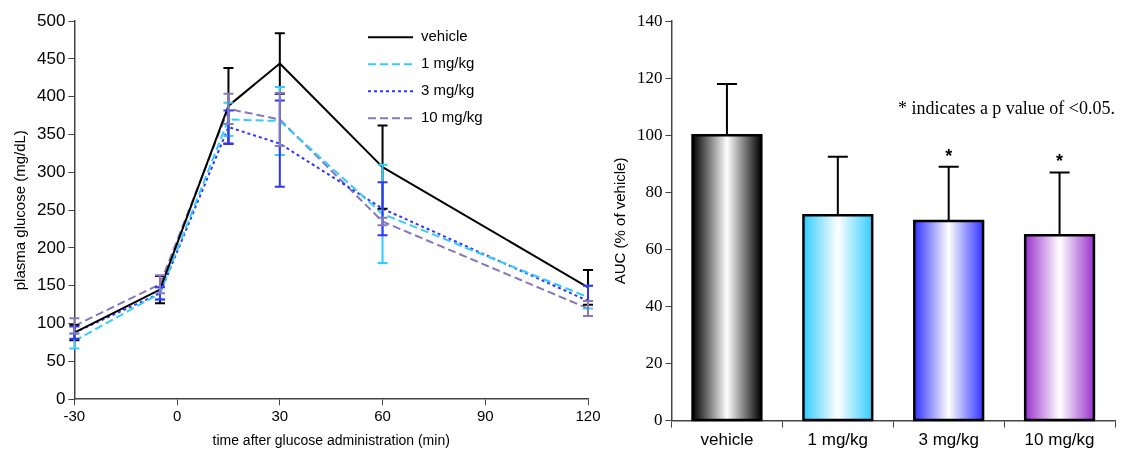 The image size is (1127, 462). I want to click on y-axis-title: AUC (% of vehicle), so click(620, 221).